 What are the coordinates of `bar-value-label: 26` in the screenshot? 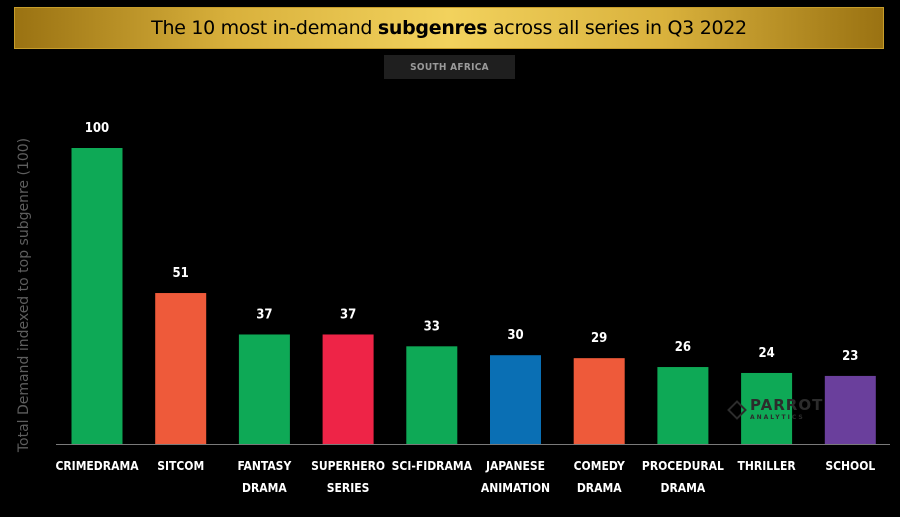 It's located at (683, 347).